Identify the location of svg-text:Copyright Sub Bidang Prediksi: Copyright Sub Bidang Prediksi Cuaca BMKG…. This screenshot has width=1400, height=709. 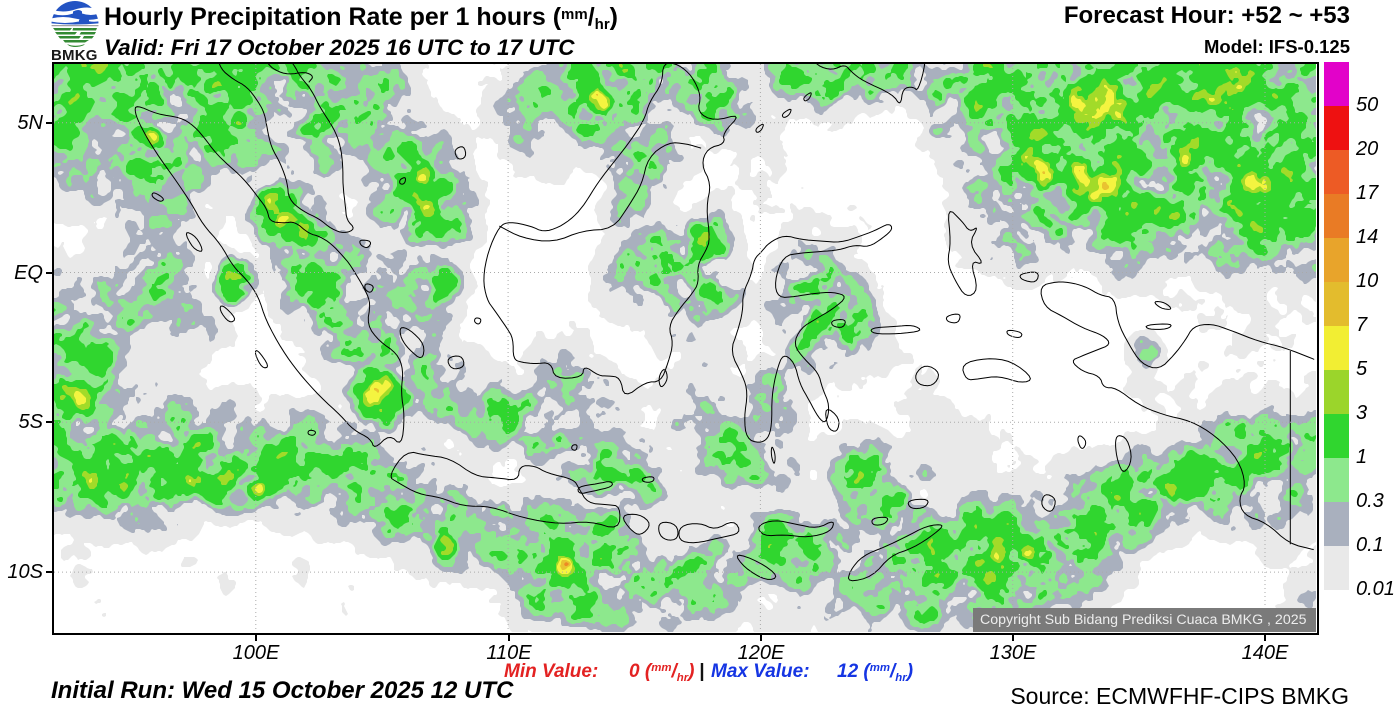
(1143, 620).